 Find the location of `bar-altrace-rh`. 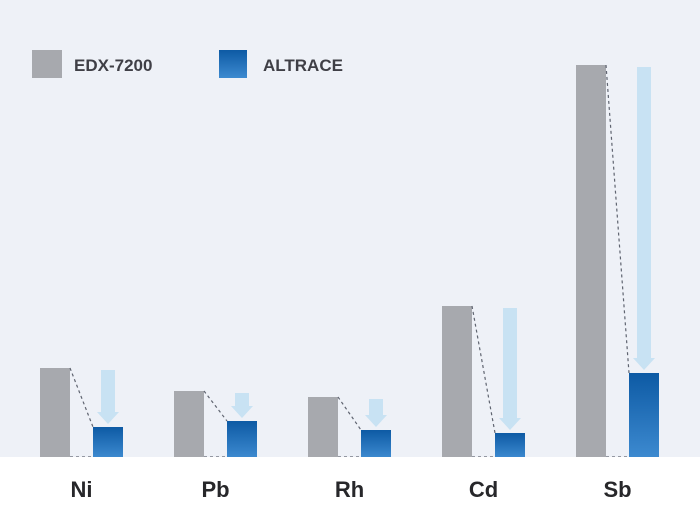

bar-altrace-rh is located at coordinates (376, 444).